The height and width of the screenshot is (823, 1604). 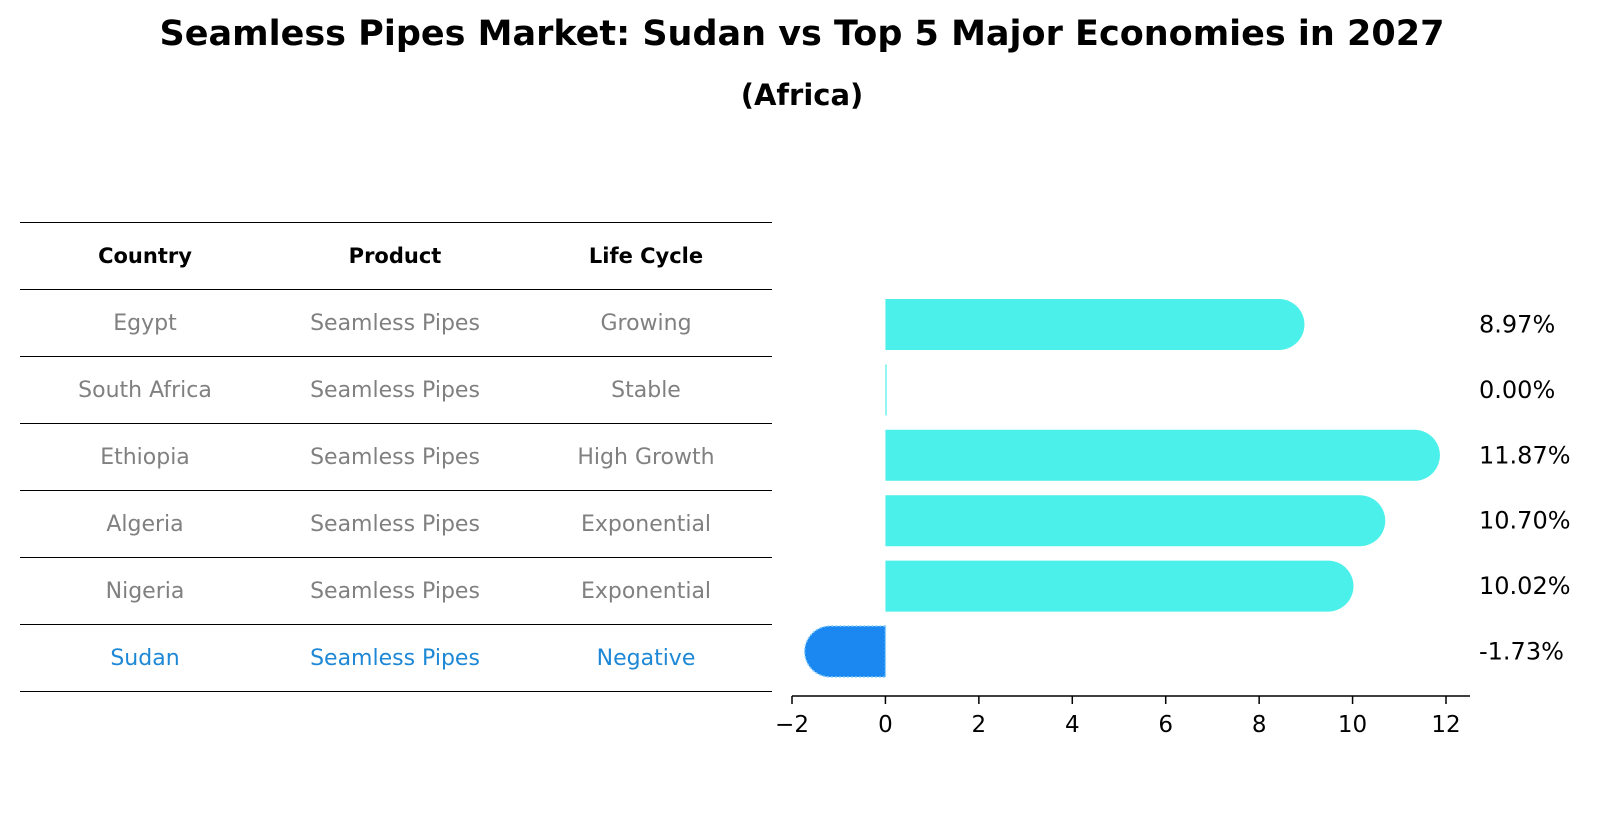 What do you see at coordinates (1521, 652) in the screenshot?
I see `value-label-sudan: -1.73%` at bounding box center [1521, 652].